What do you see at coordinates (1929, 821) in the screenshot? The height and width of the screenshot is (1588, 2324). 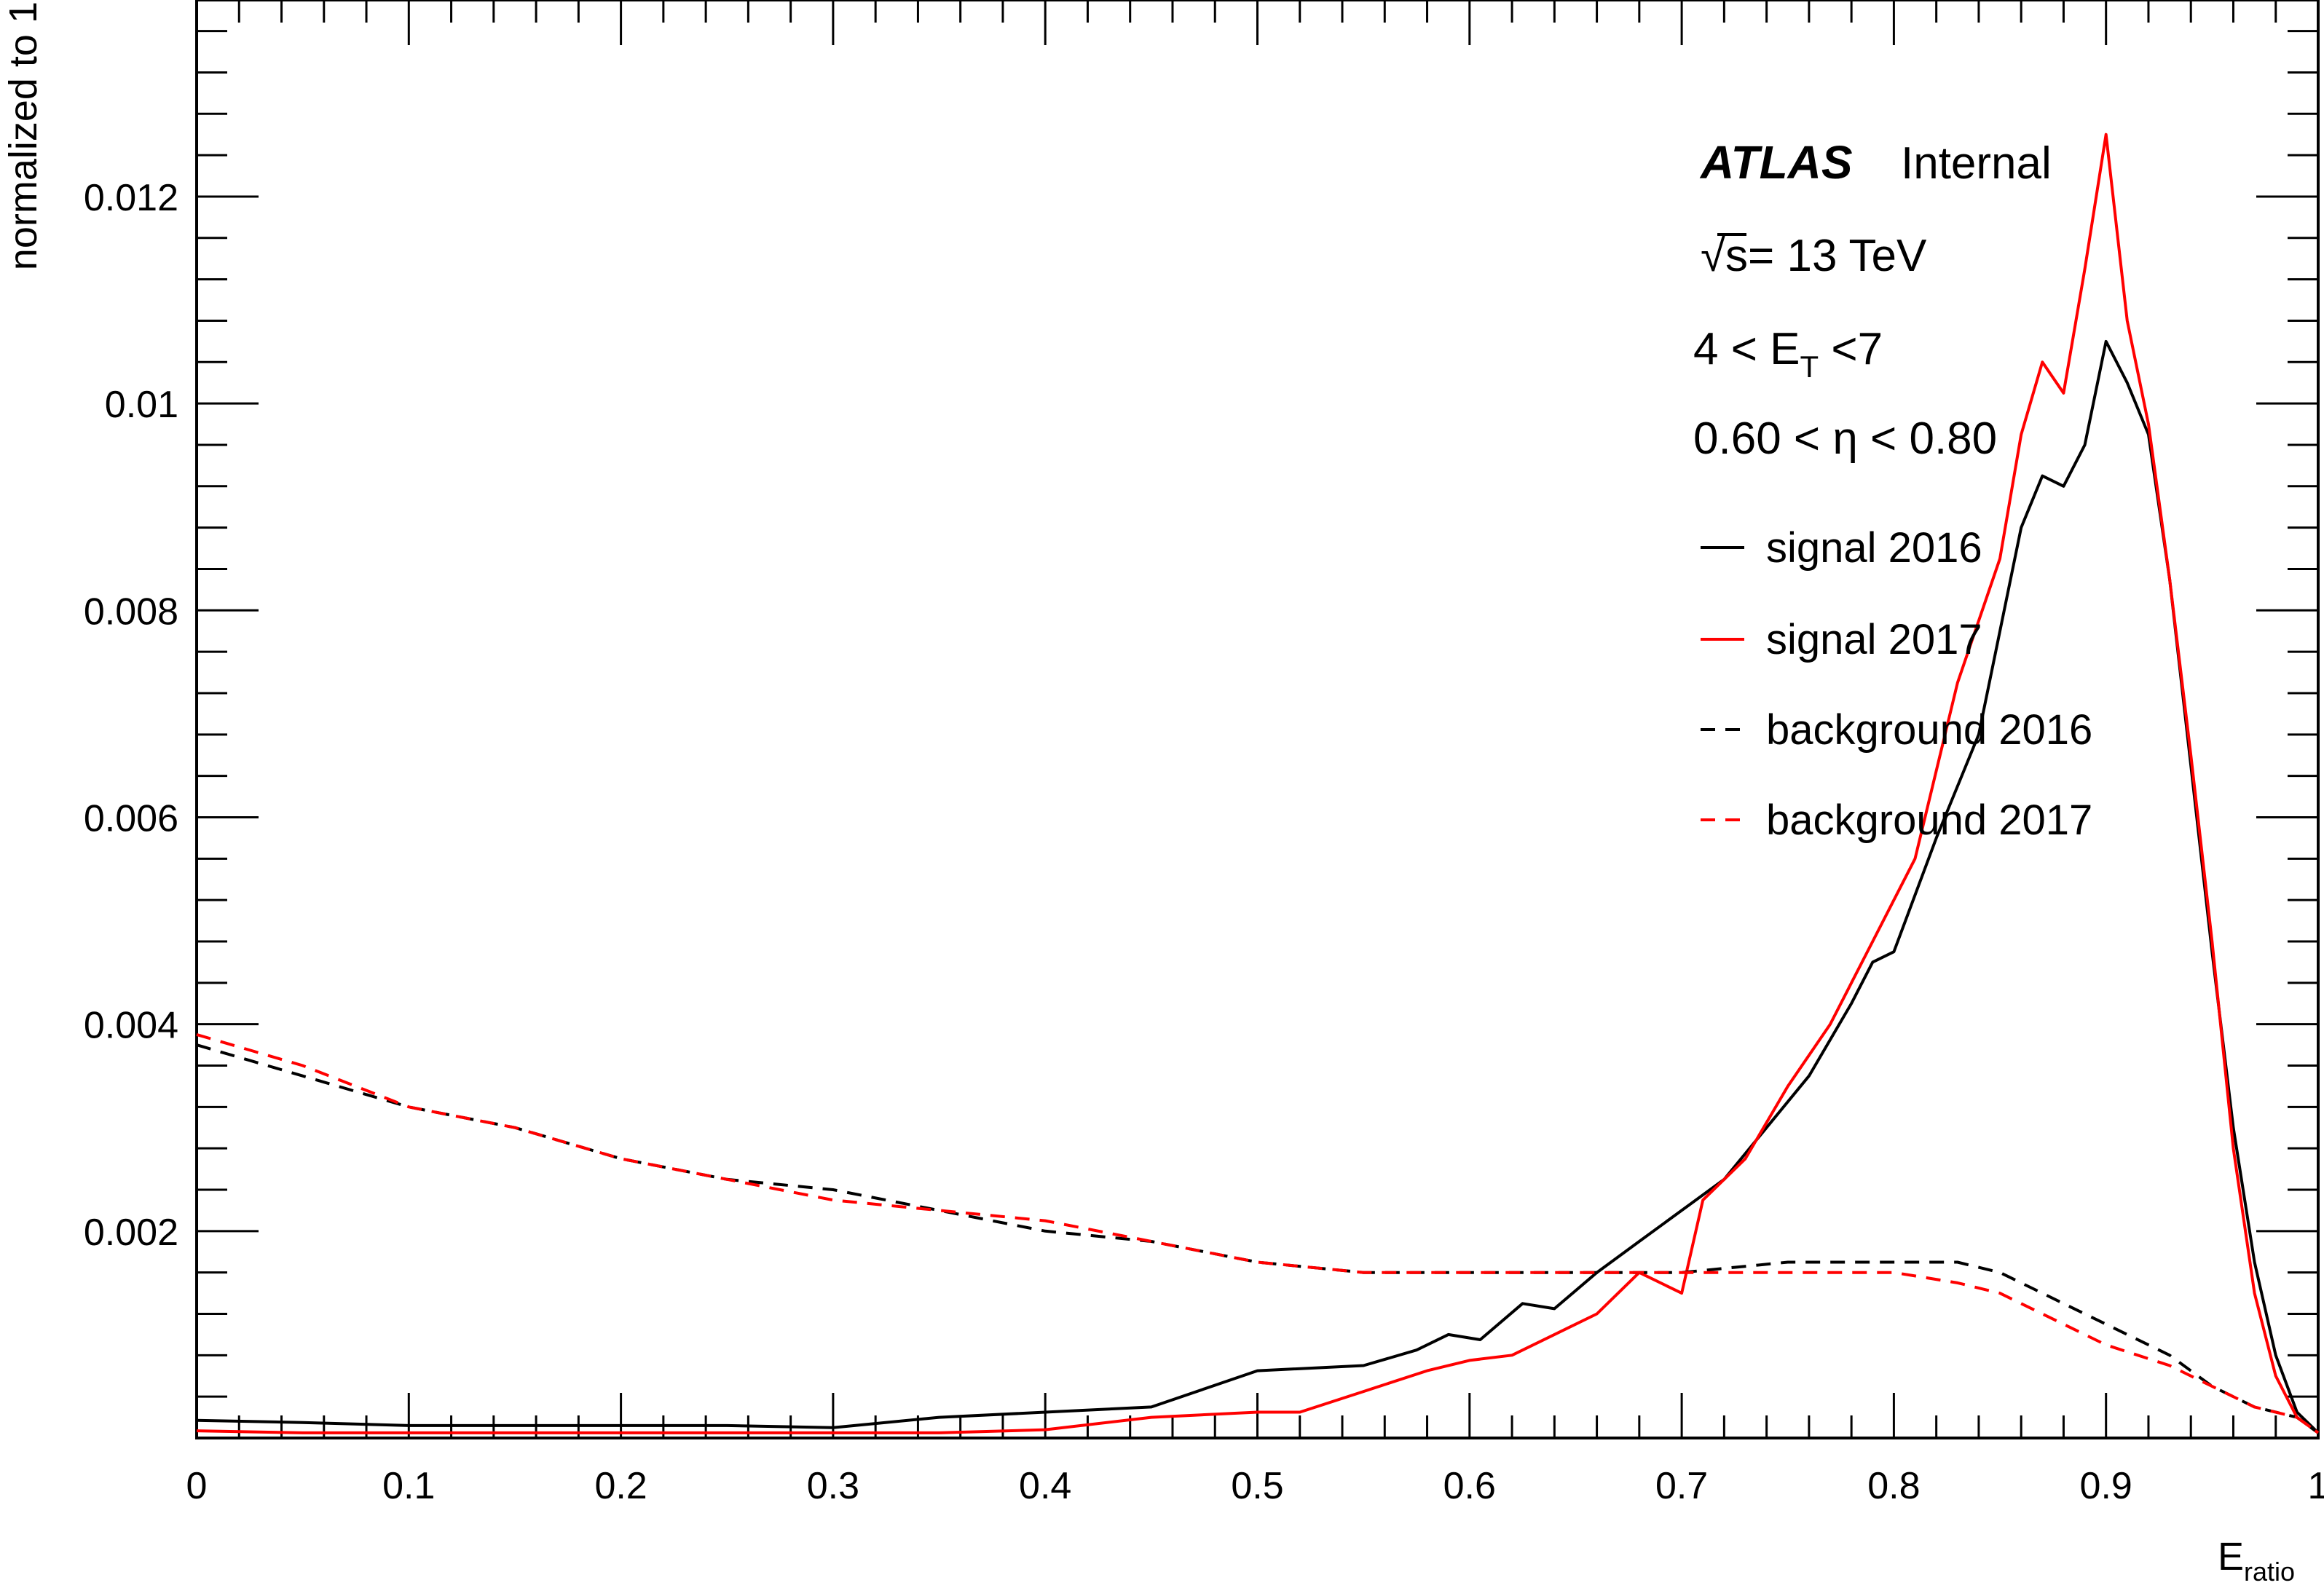 I see `legend-label-background-2017: background 2017` at bounding box center [1929, 821].